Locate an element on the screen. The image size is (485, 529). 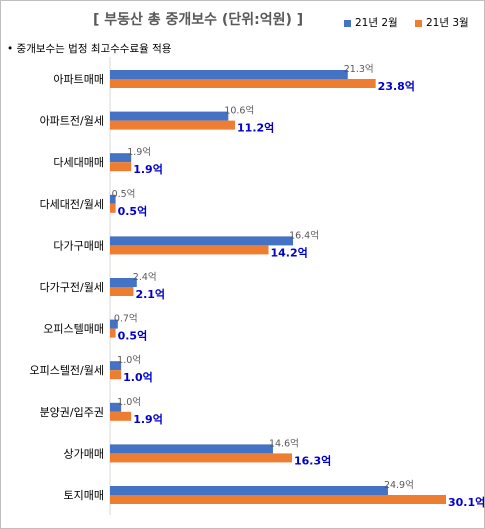
category-label: 다가구매매 is located at coordinates (78, 245).